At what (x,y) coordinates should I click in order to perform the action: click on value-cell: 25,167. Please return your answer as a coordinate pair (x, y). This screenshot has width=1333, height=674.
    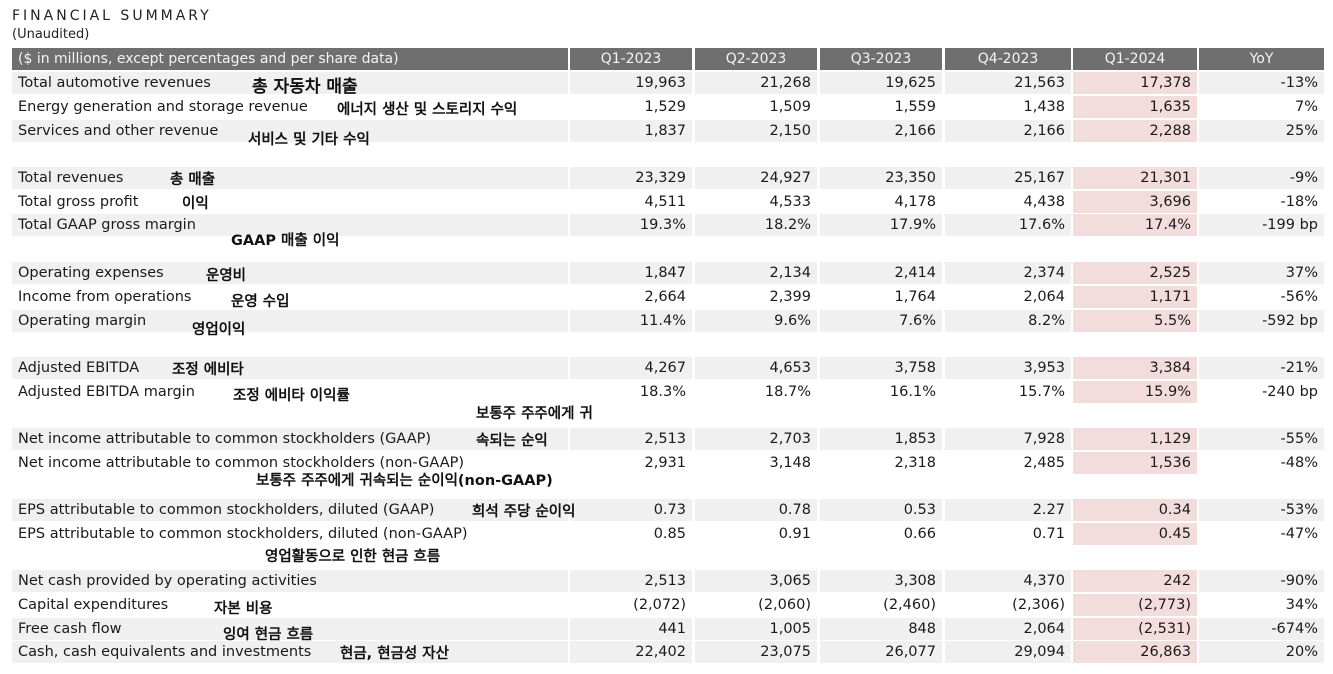
    Looking at the image, I should click on (1008, 178).